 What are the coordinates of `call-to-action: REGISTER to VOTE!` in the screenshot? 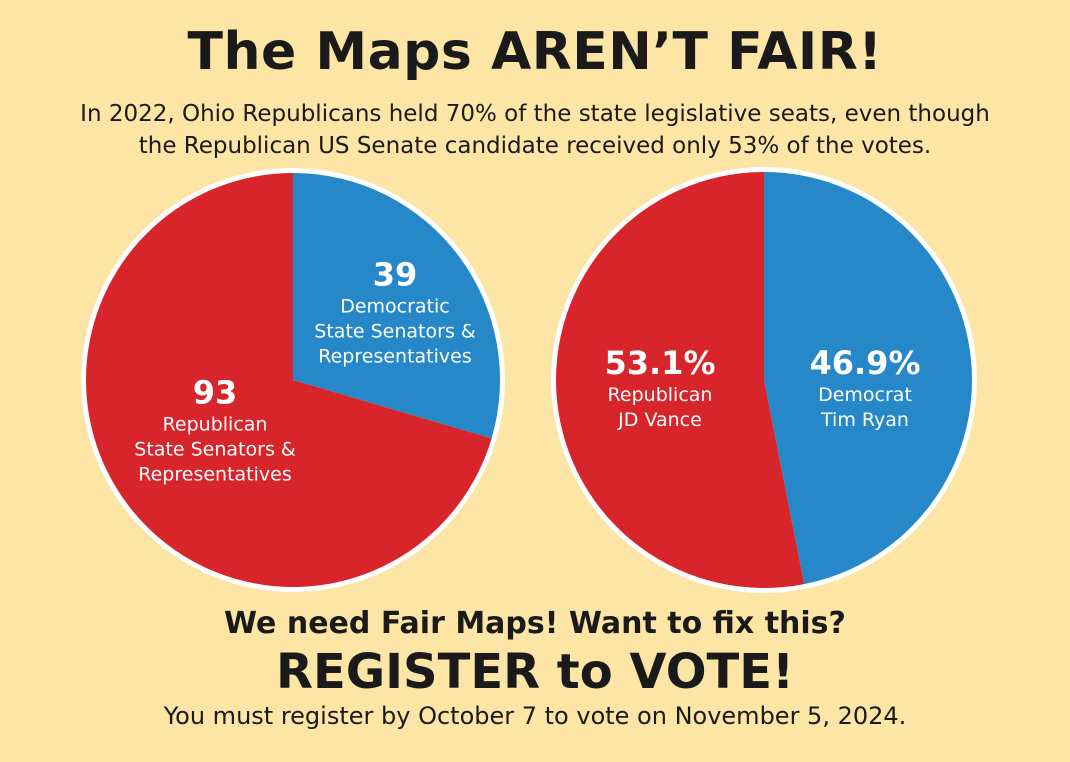 It's located at (535, 672).